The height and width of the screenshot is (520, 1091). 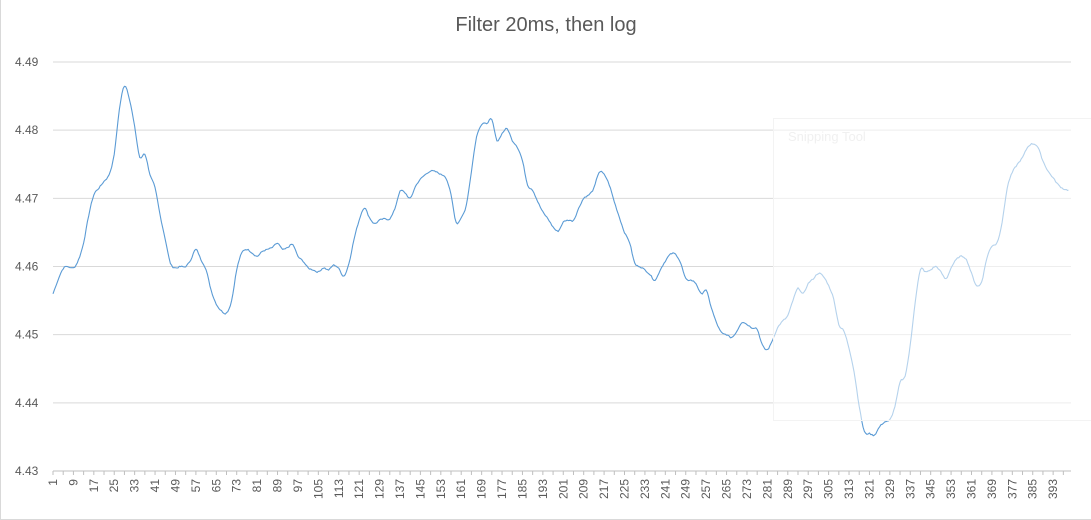 What do you see at coordinates (563, 489) in the screenshot?
I see `x-tick-label: 201` at bounding box center [563, 489].